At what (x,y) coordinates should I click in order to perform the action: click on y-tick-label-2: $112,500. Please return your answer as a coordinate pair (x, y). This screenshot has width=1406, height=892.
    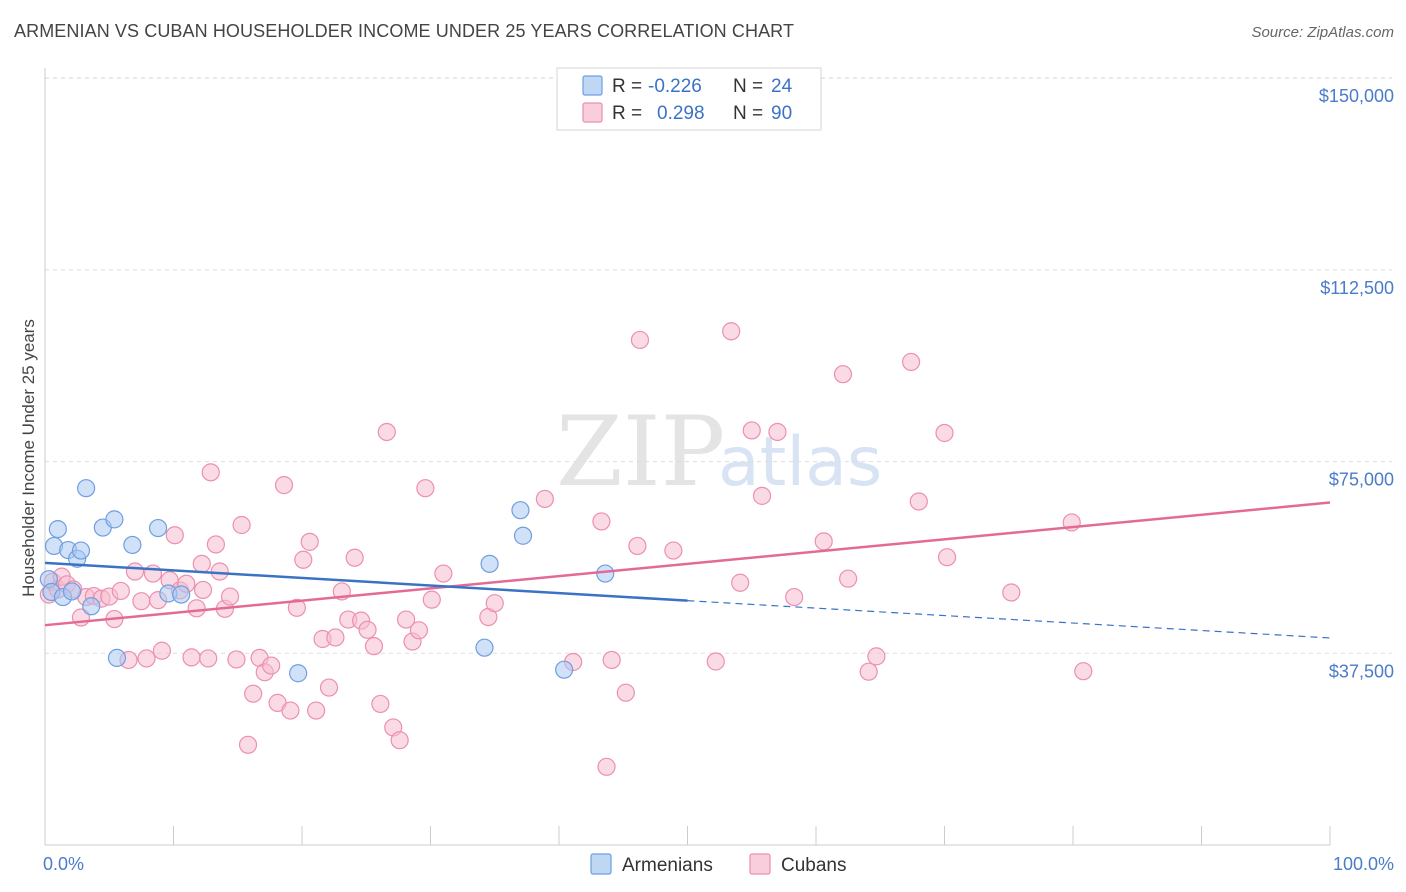
    Looking at the image, I should click on (1357, 288).